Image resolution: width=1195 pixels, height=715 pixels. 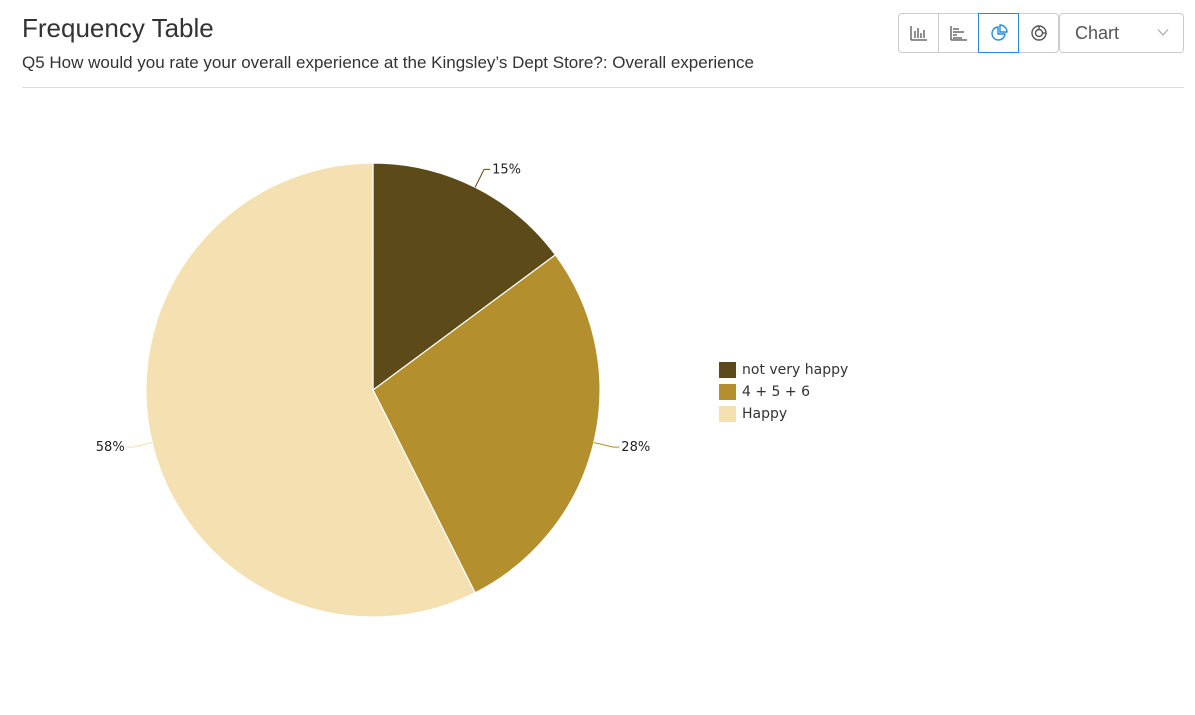 I want to click on horizontal-bar-chart-button, so click(x=958, y=33).